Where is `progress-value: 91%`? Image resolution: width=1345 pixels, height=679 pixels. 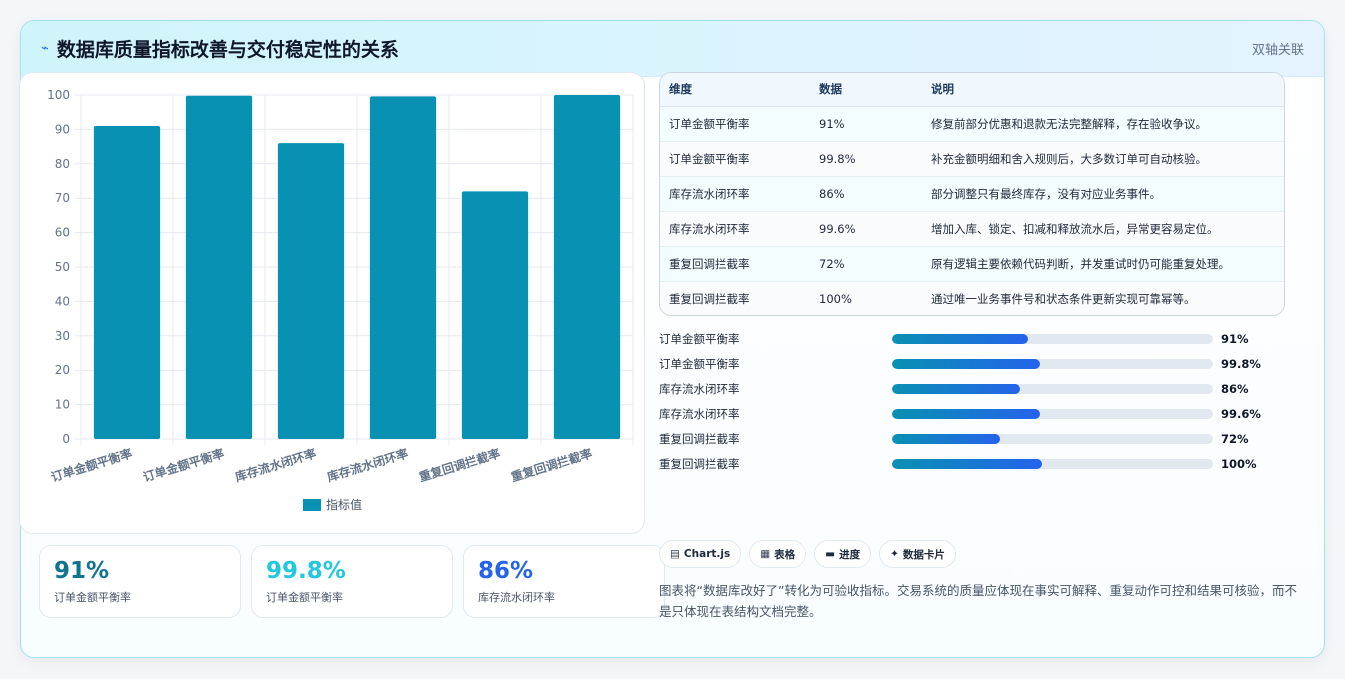 progress-value: 91% is located at coordinates (1235, 338).